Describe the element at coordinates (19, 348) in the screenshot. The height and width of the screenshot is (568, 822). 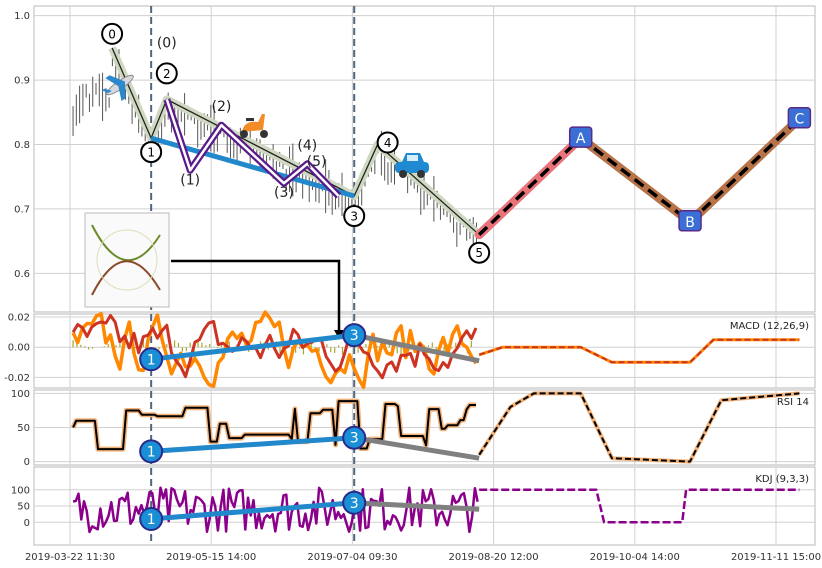
I see `y-tick-label: 0.00` at that location.